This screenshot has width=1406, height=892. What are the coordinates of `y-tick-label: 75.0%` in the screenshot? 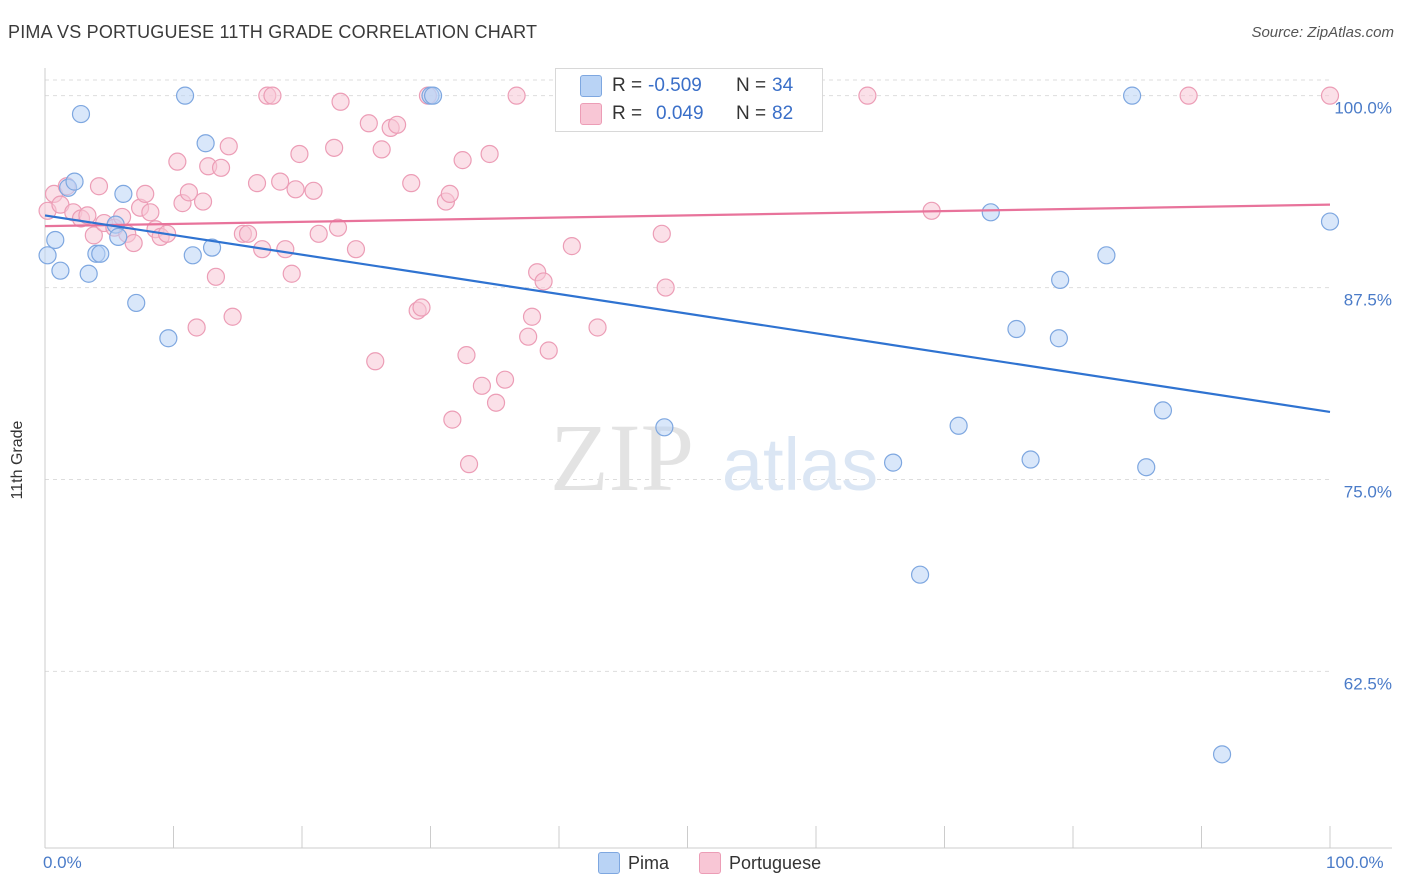 It's located at (1368, 491).